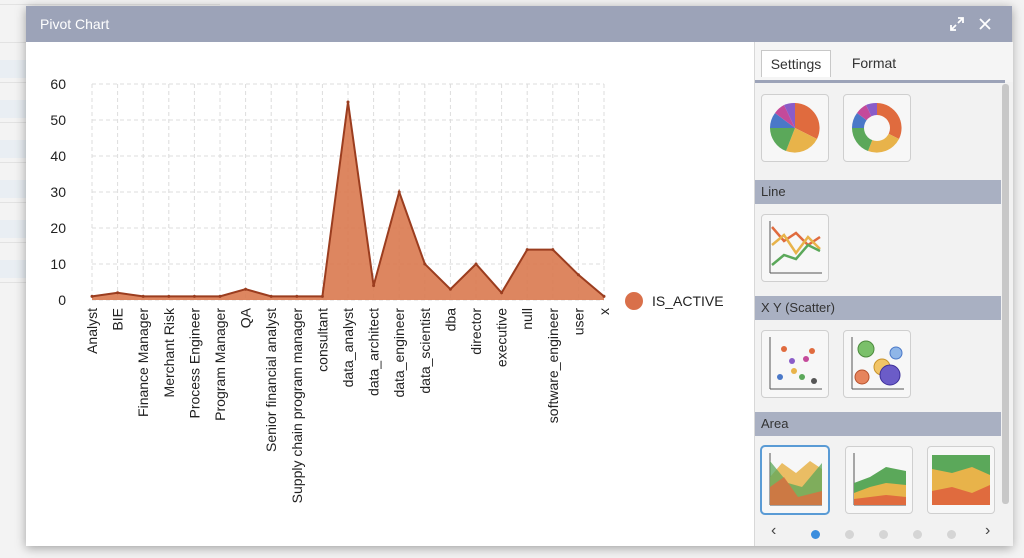 This screenshot has width=1024, height=558. I want to click on area-chart-icon, so click(795, 479).